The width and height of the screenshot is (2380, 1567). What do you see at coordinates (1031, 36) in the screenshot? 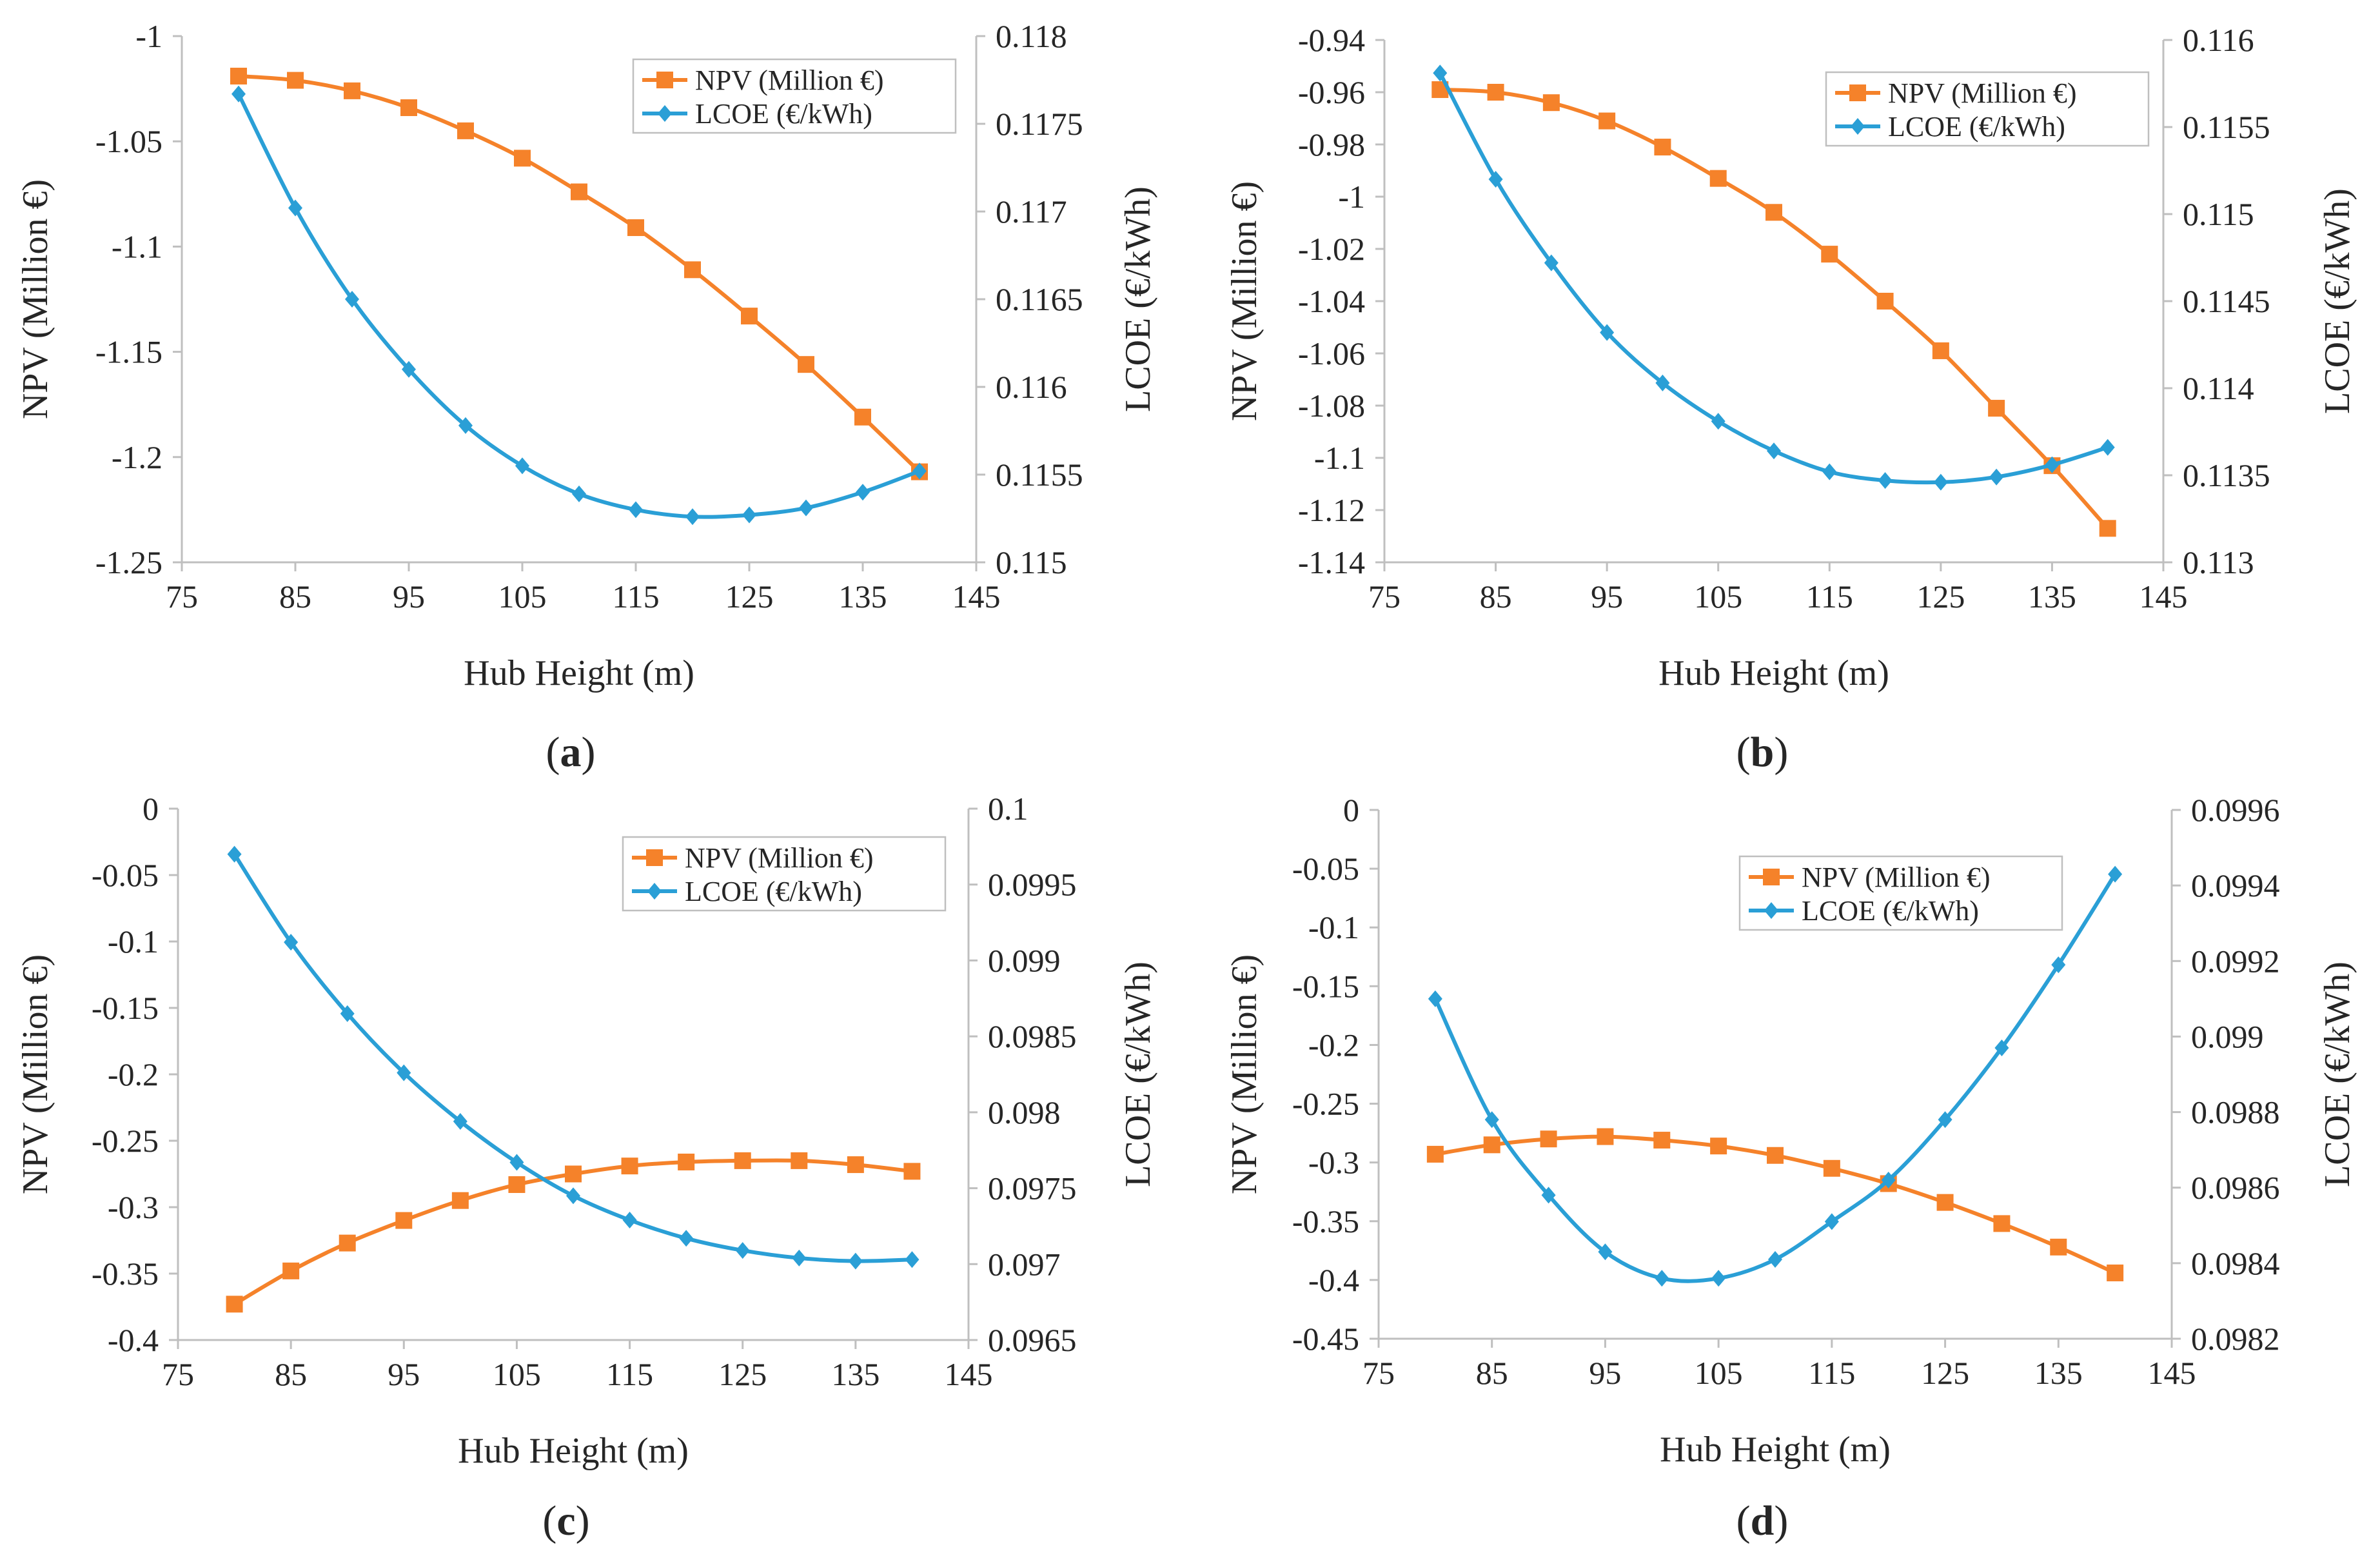
I see `y2-tick-label: 0.118` at bounding box center [1031, 36].